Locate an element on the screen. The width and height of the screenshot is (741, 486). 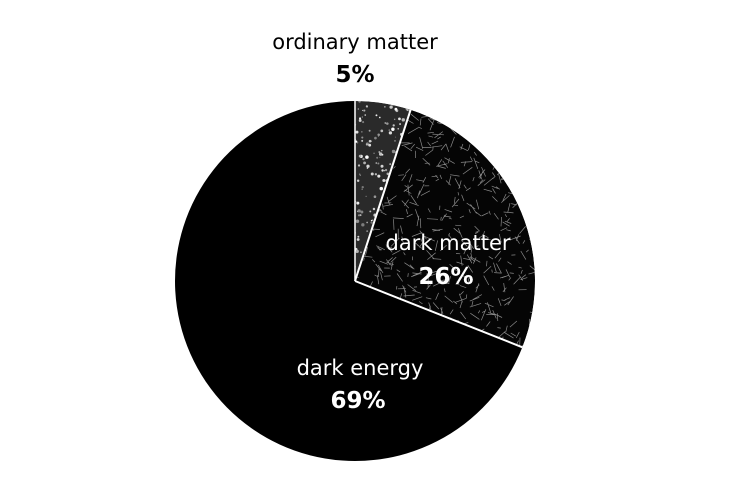
label-dark-matter: dark matter is located at coordinates (447, 243).